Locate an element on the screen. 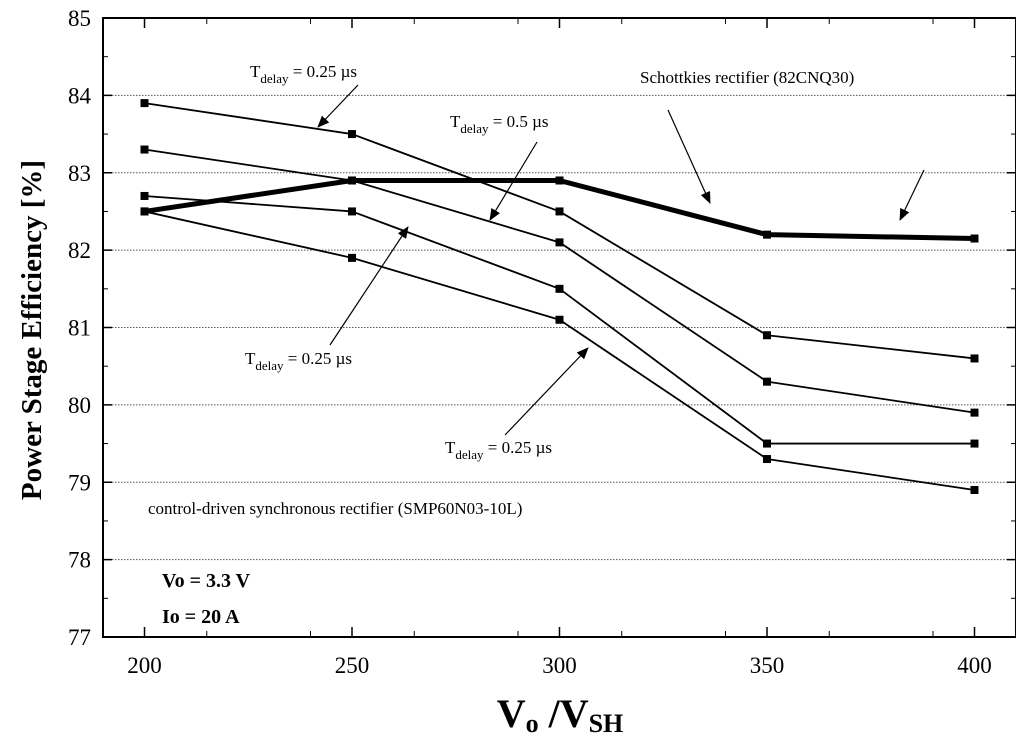 Image resolution: width=1016 pixels, height=738 pixels. y-tick-label: 77 is located at coordinates (79, 637).